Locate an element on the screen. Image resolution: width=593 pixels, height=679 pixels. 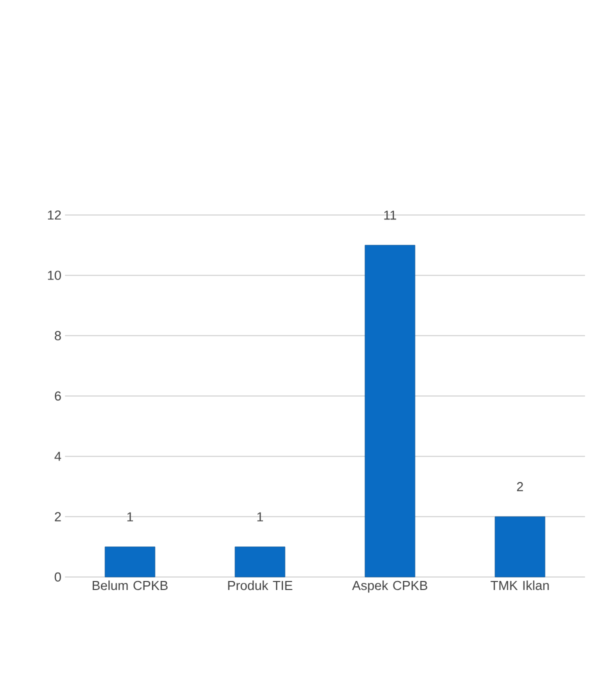
y-tick-label: 4 is located at coordinates (58, 456).